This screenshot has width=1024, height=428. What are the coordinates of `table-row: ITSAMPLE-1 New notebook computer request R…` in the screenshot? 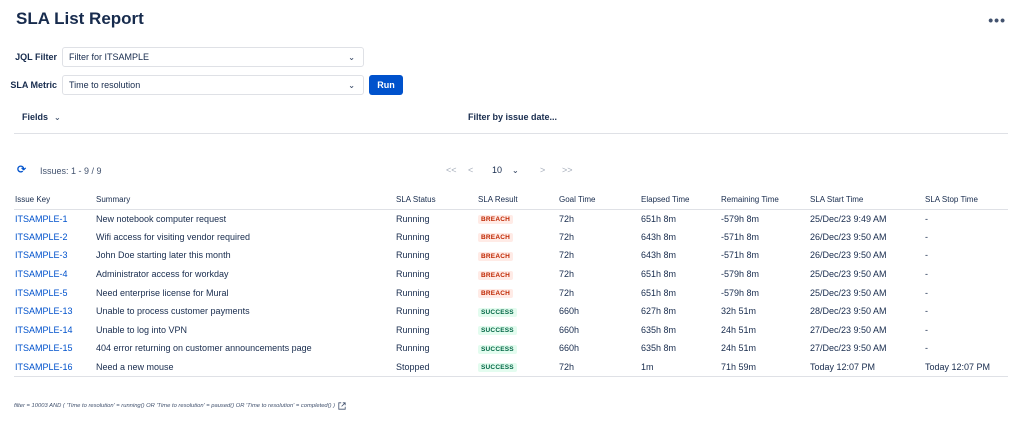 It's located at (511, 218).